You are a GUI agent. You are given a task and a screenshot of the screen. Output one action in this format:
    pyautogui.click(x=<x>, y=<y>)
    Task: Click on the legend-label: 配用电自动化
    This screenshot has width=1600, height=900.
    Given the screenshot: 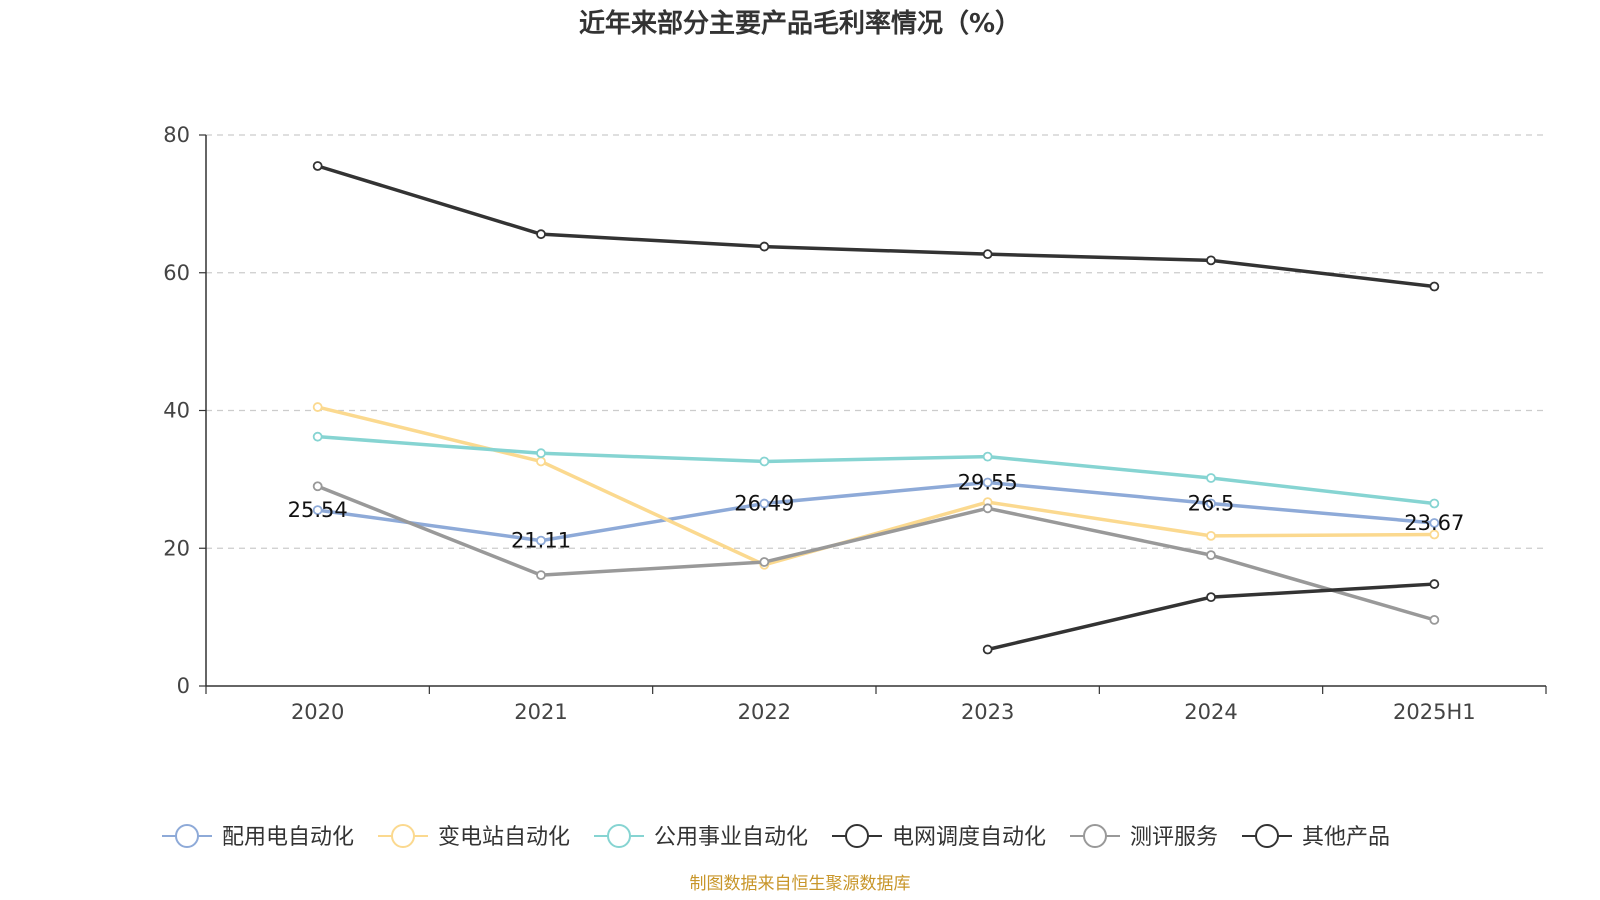 What is the action you would take?
    pyautogui.click(x=288, y=837)
    